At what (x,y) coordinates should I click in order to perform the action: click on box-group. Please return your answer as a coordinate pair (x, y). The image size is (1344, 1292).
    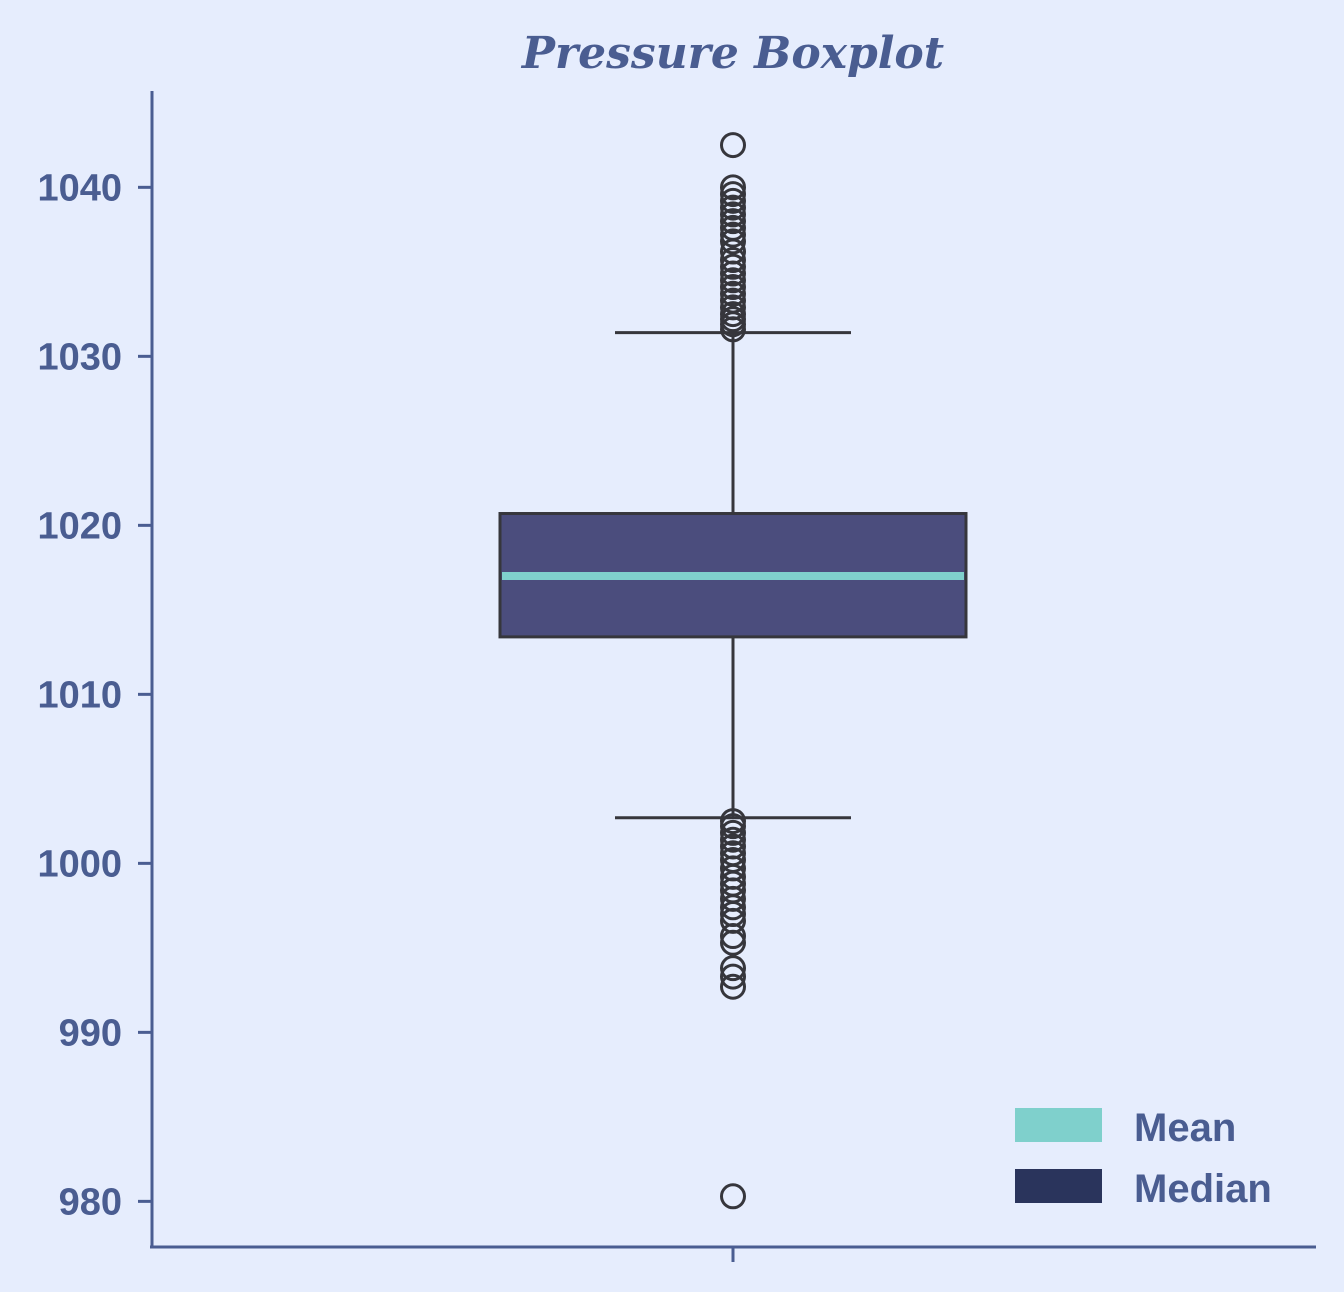
    Looking at the image, I should click on (733, 575).